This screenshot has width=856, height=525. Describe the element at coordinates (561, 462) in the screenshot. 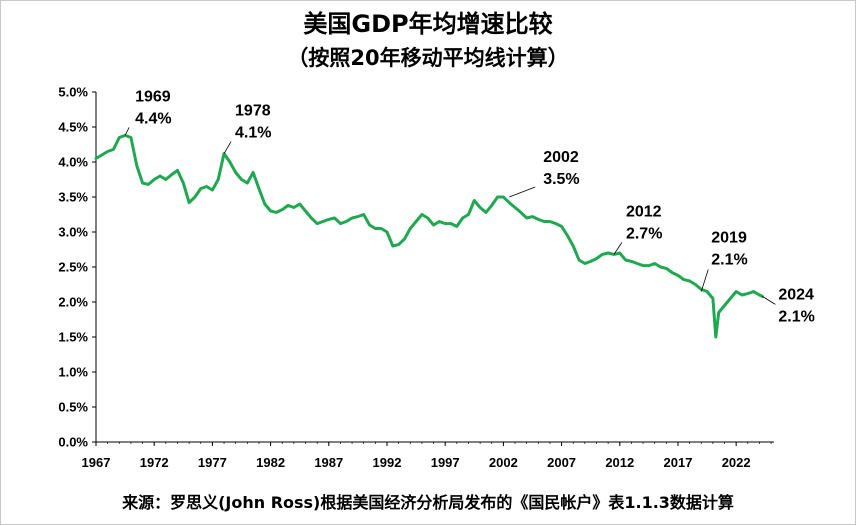

I see `x-tick-label: 2007` at that location.